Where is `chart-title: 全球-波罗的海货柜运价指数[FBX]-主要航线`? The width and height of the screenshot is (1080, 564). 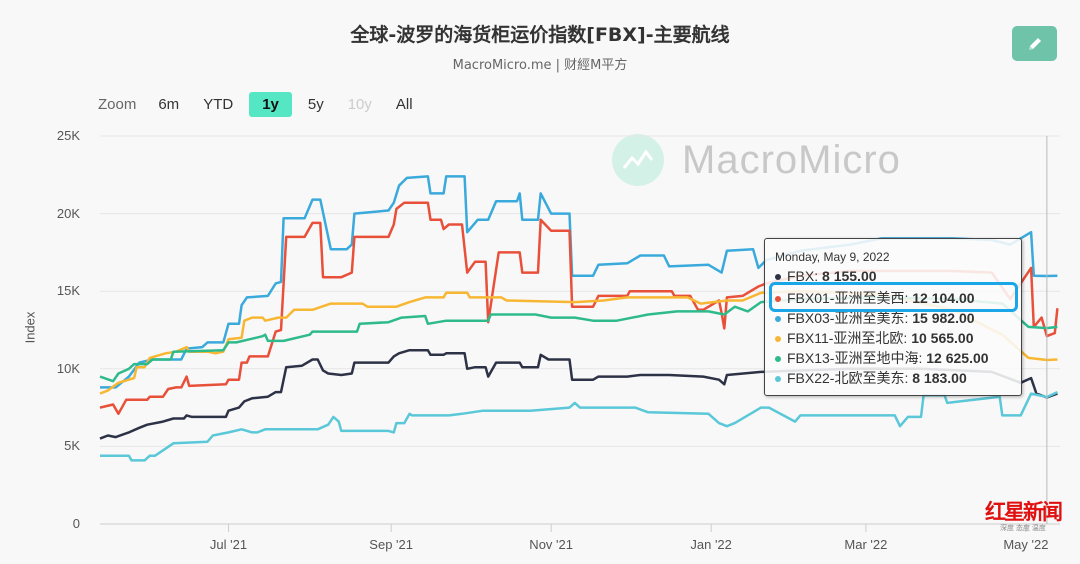
chart-title: 全球-波罗的海货柜运价指数[FBX]-主要航线 is located at coordinates (540, 35).